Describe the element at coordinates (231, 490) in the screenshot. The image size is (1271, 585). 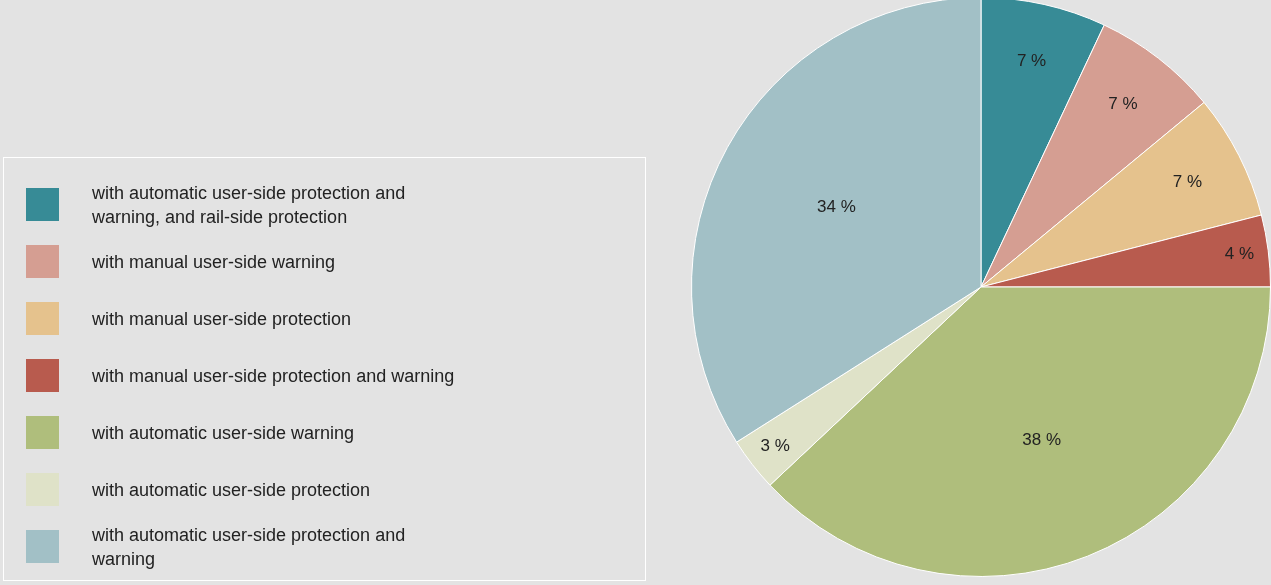
I see `legend-label: with automatic user-side protection` at that location.